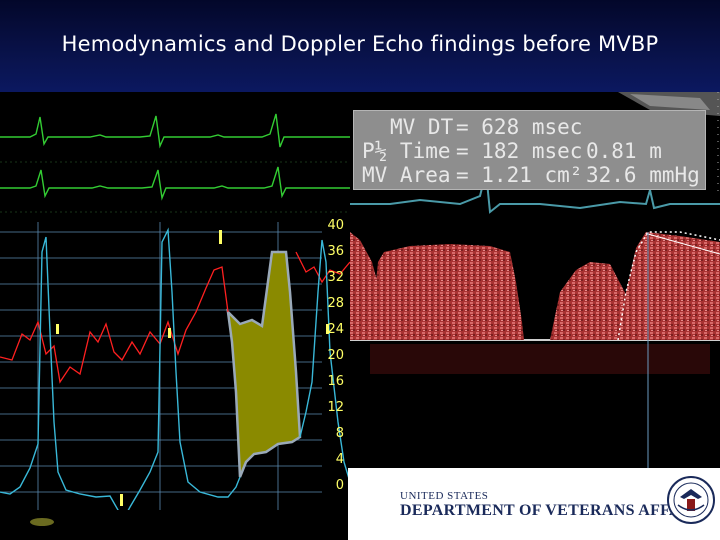 The image size is (720, 540). I want to click on pressure-tick: 8, so click(339, 433).